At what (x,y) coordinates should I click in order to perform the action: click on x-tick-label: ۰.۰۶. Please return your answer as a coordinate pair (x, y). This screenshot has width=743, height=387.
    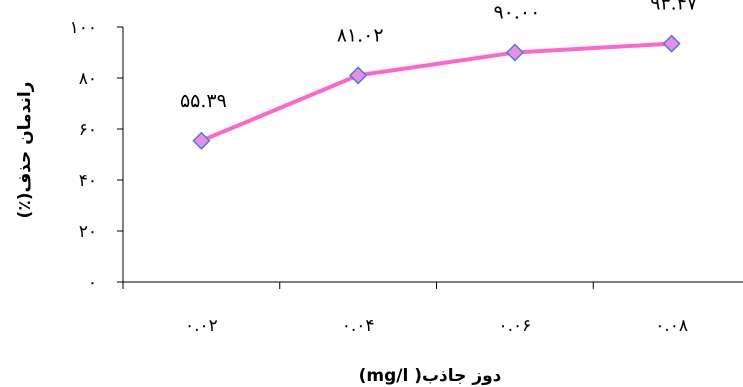
    Looking at the image, I should click on (514, 326).